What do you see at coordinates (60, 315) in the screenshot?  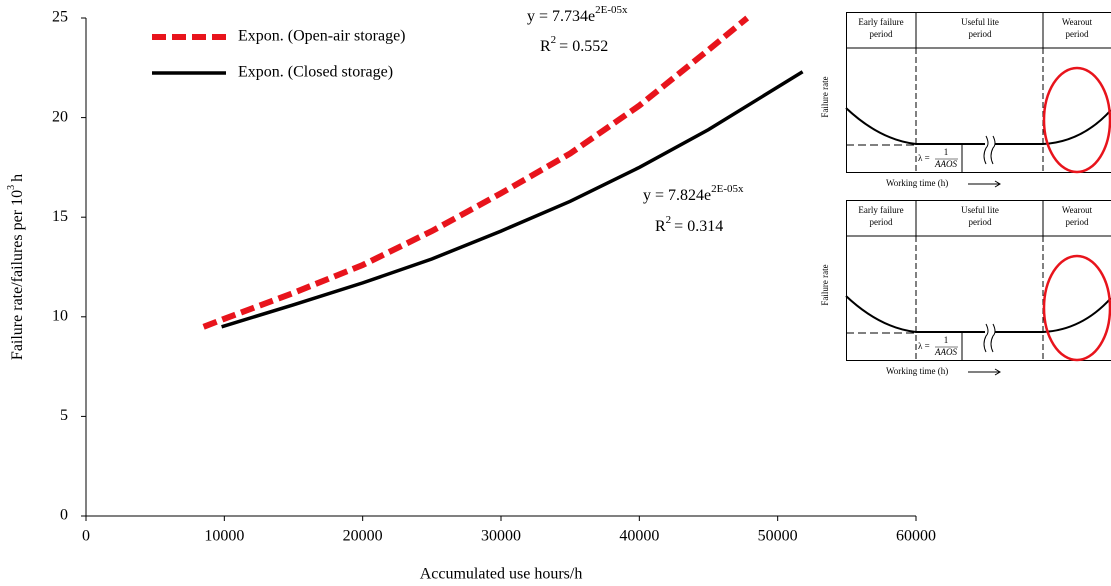 I see `y-tick-label: 10` at bounding box center [60, 315].